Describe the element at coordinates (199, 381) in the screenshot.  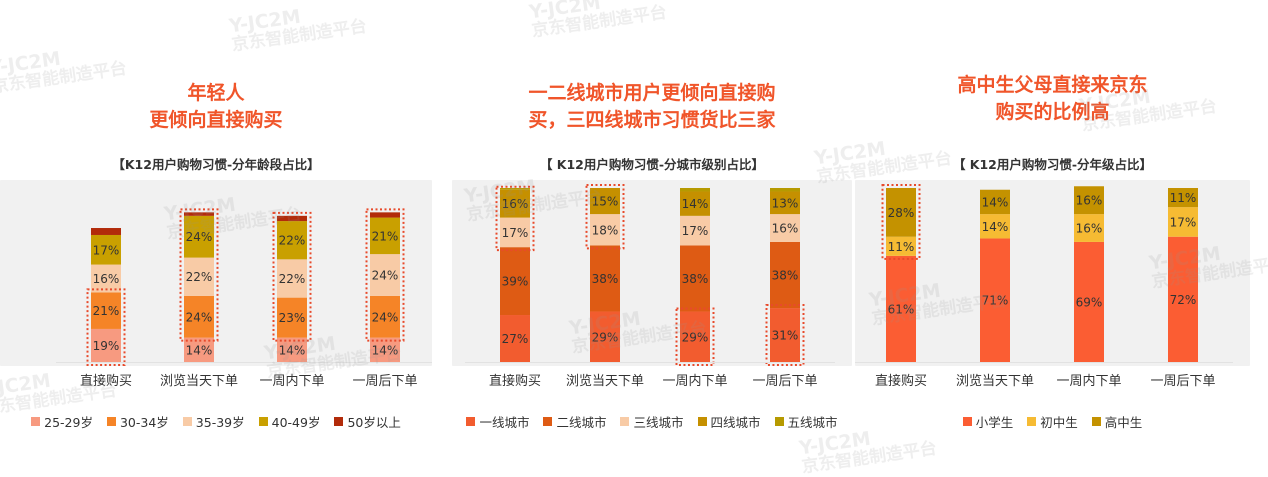
I see `category-label: 浏览当天下单` at that location.